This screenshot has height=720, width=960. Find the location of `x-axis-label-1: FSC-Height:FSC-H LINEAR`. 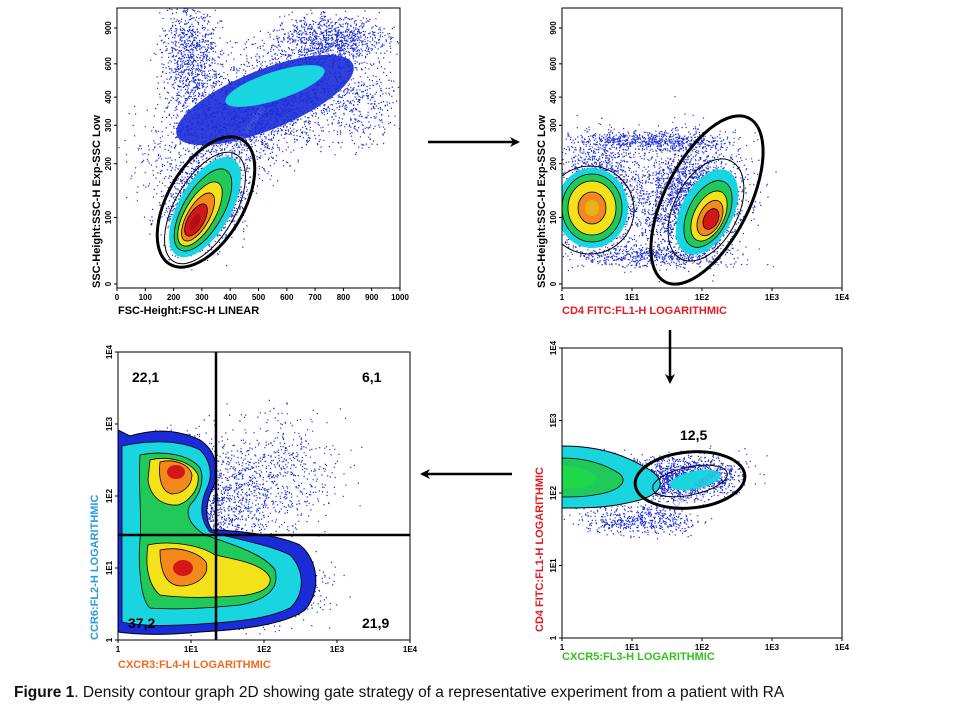

x-axis-label-1: FSC-Height:FSC-H LINEAR is located at coordinates (188, 311).